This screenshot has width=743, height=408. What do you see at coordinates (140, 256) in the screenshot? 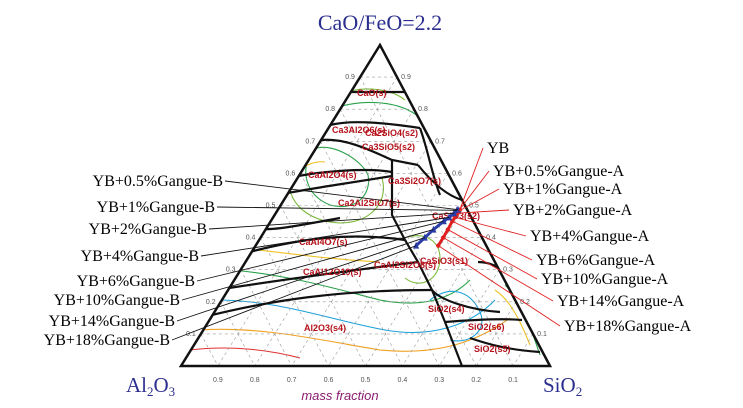
I see `series-annotation-label: YB+4%Gangue-B` at bounding box center [140, 256].